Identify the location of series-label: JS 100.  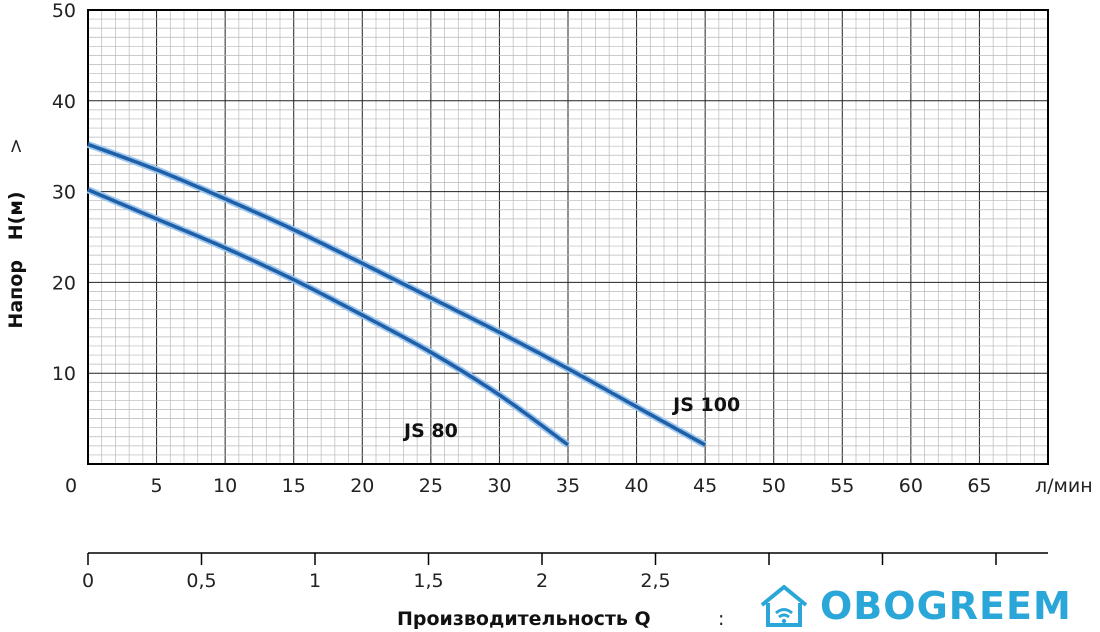
(705, 405).